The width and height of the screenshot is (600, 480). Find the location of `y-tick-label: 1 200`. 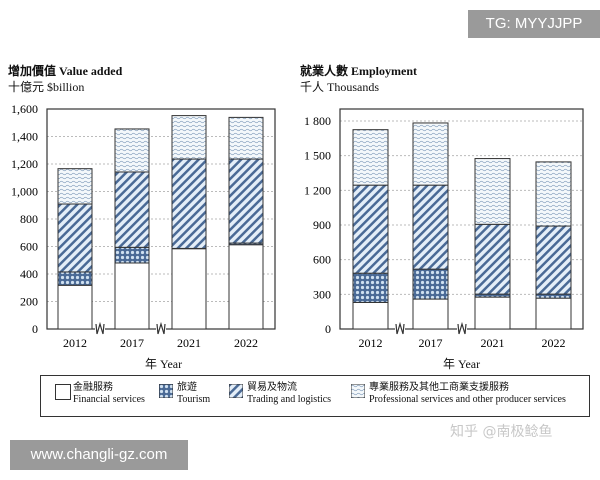

y-tick-label: 1 200 is located at coordinates (317, 190).